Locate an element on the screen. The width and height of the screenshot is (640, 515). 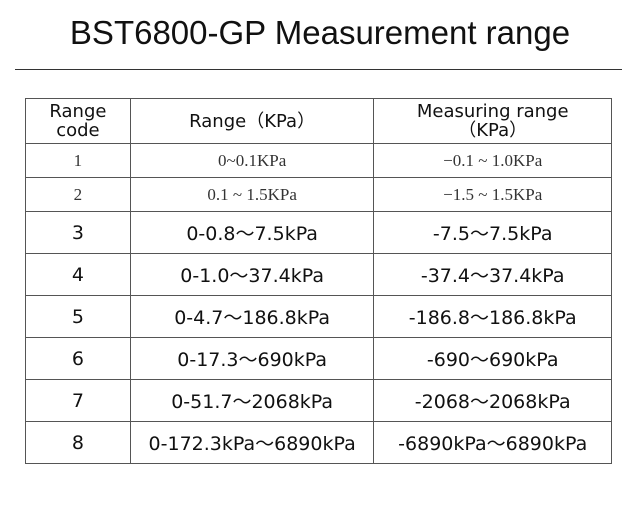
table-row: 3 0-0.8～7.5kPa -7.5～7.5kPa is located at coordinates (318, 232).